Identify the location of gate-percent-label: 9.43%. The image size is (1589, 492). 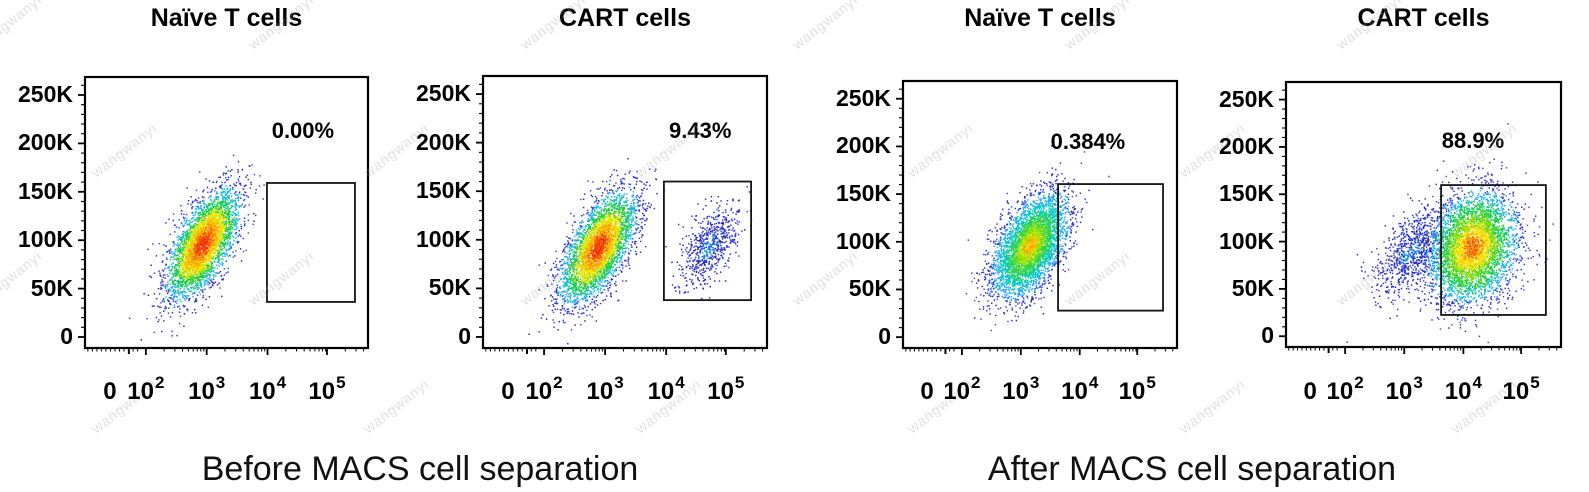
(700, 131).